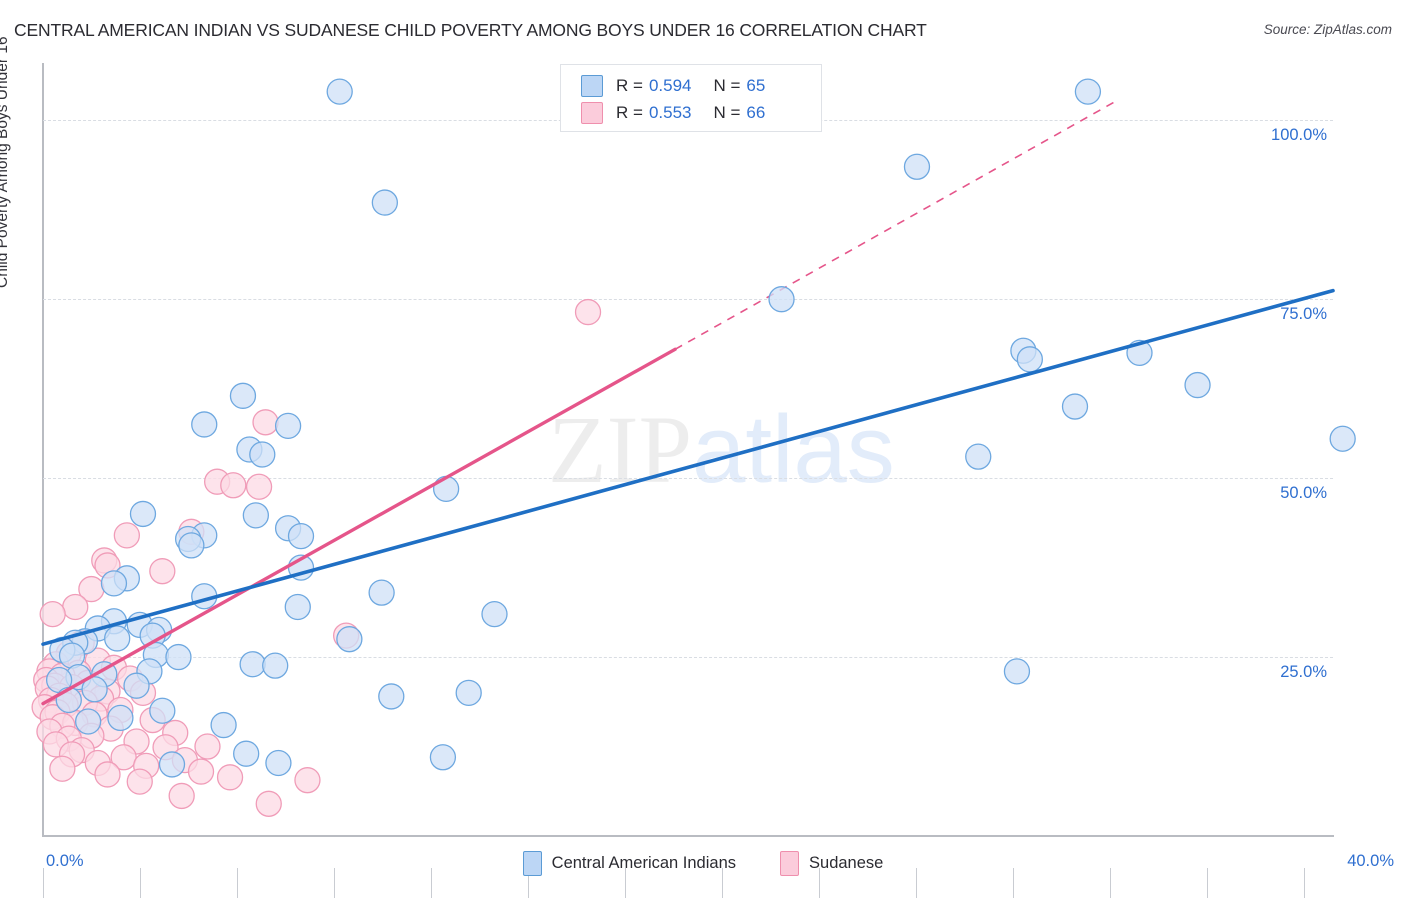 Image resolution: width=1406 pixels, height=898 pixels. What do you see at coordinates (670, 112) in the screenshot?
I see `r-value-pink: 0.553` at bounding box center [670, 112].